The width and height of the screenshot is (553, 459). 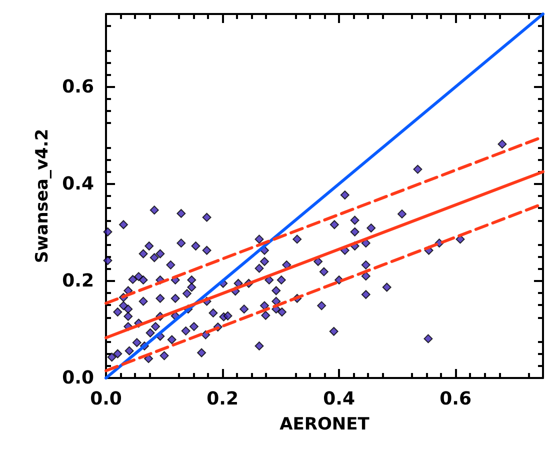 What do you see at coordinates (222, 399) in the screenshot?
I see `x-tick-label: 0.2` at bounding box center [222, 399].